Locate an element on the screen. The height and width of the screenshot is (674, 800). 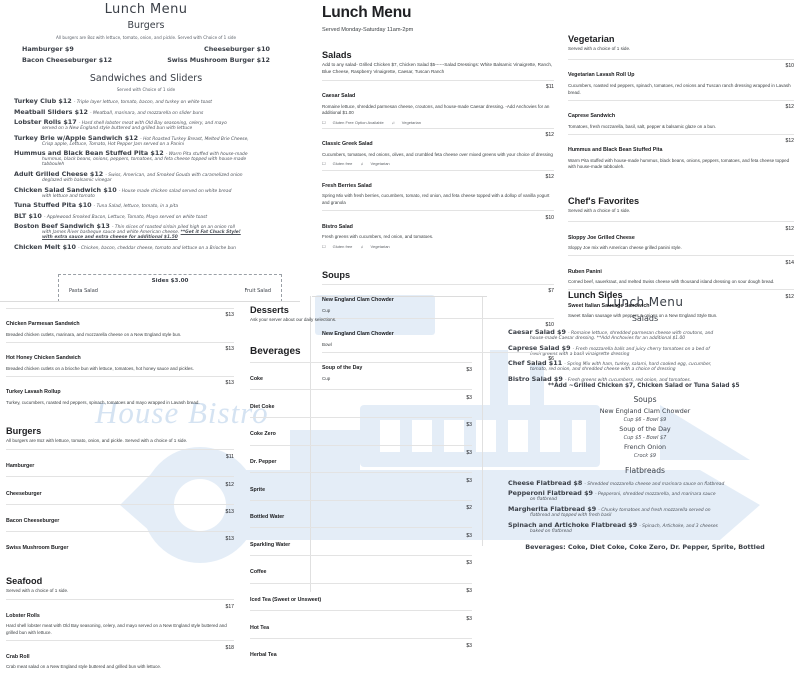
scan-title: Lunch Menu is located at coordinates (146, 9).